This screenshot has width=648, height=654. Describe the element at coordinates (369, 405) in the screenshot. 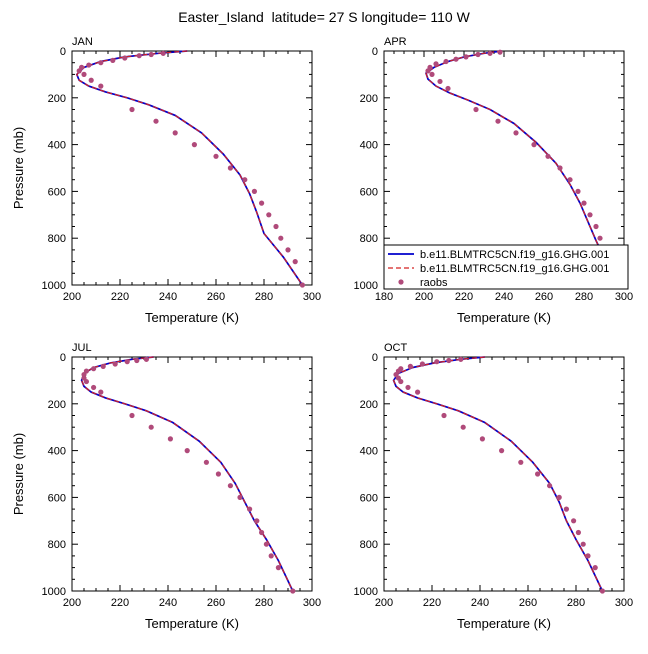

I see `y-tick-label: 200` at that location.